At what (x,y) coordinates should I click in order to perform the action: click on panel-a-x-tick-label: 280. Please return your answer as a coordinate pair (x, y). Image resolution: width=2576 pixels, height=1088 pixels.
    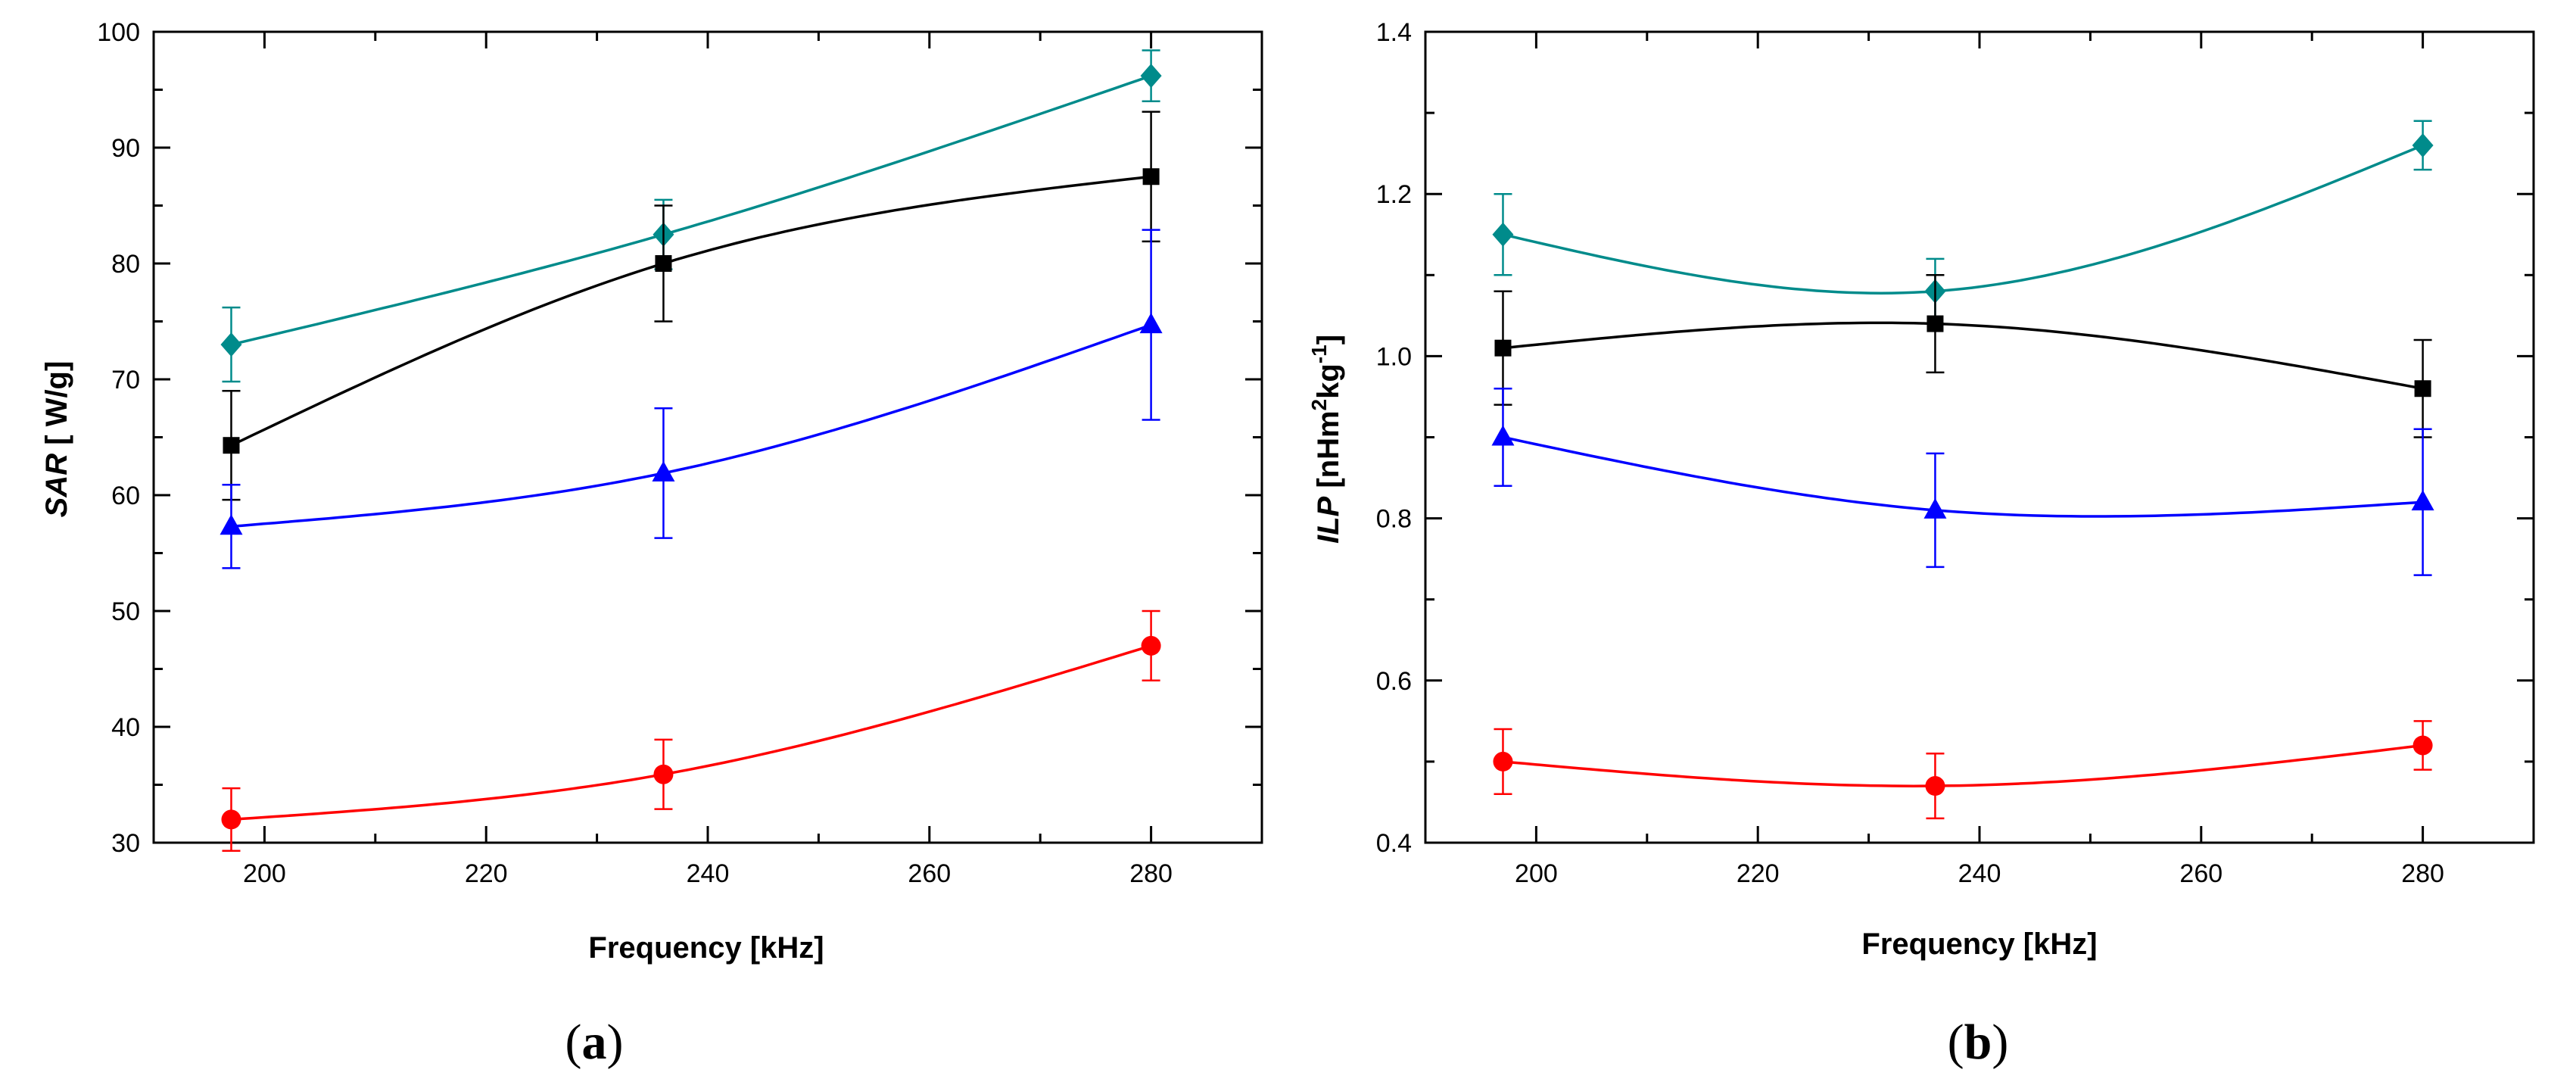
    Looking at the image, I should click on (1151, 873).